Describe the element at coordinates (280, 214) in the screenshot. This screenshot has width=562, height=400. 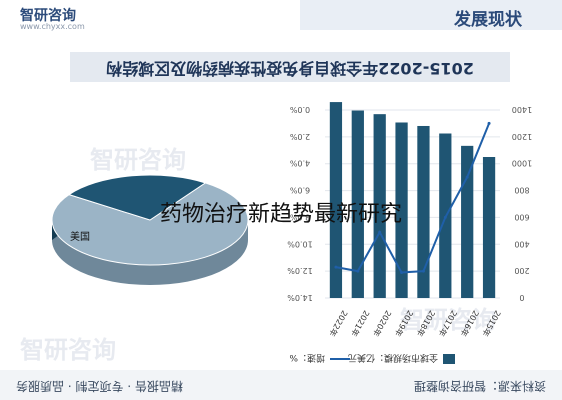
I see `overlay-heading: 药物治疗新趋势最新研究` at that location.